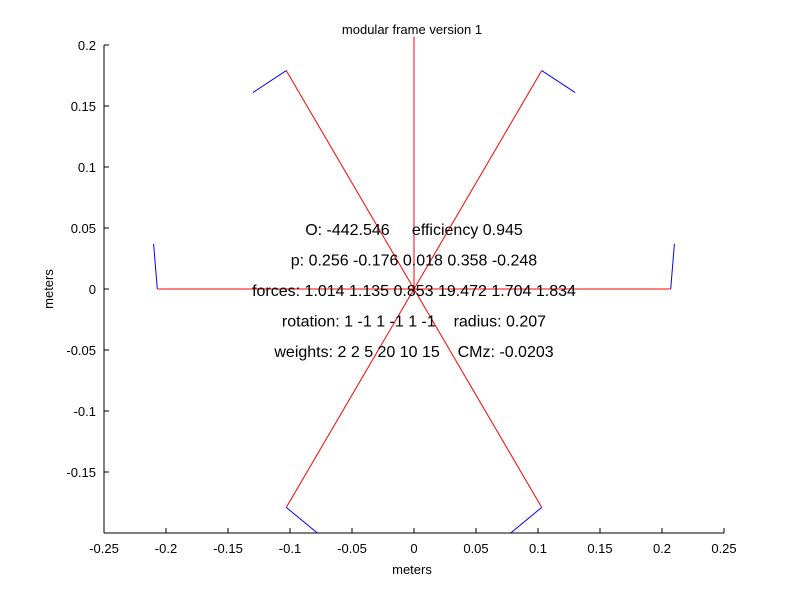 The width and height of the screenshot is (800, 600). I want to click on x-tick-label: 0.1, so click(538, 548).